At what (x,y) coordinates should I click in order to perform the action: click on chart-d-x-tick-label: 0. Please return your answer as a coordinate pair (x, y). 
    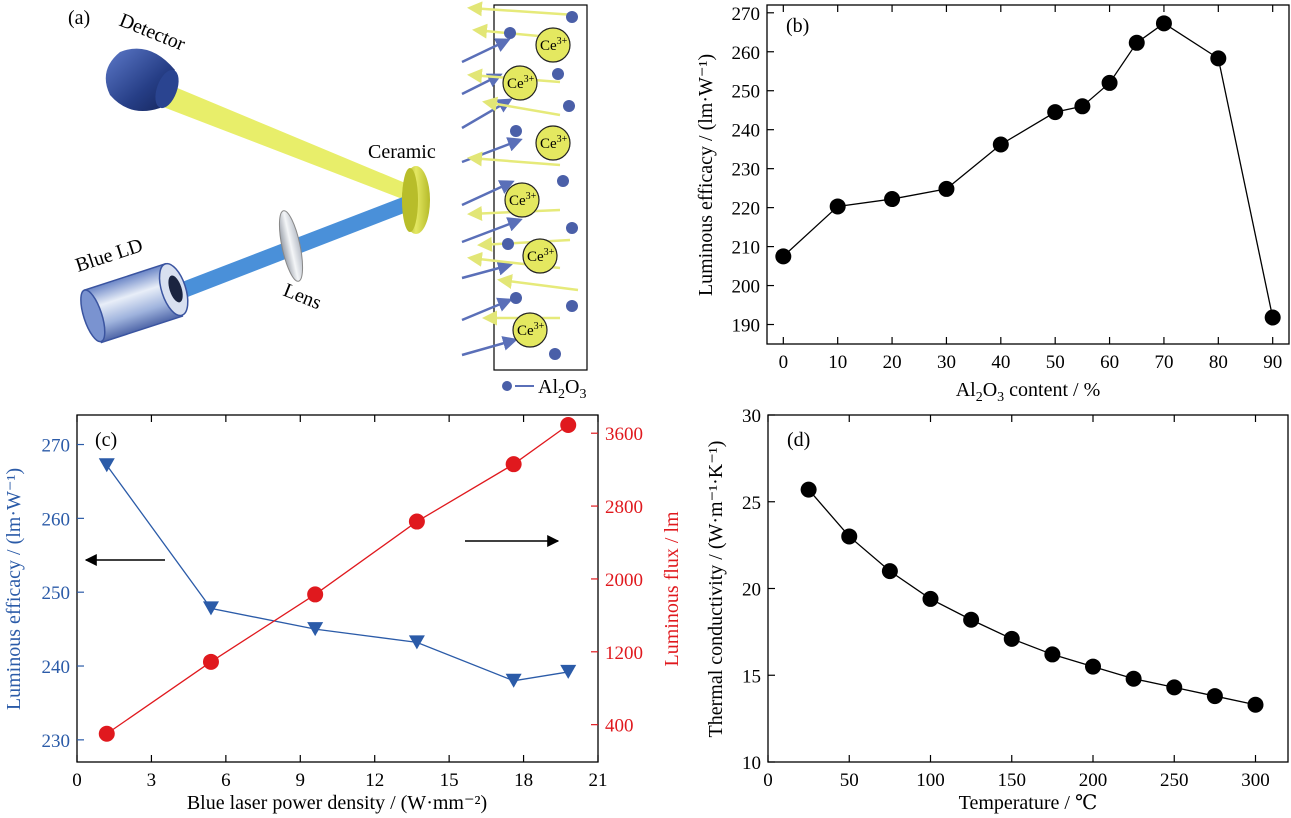
    Looking at the image, I should click on (768, 780).